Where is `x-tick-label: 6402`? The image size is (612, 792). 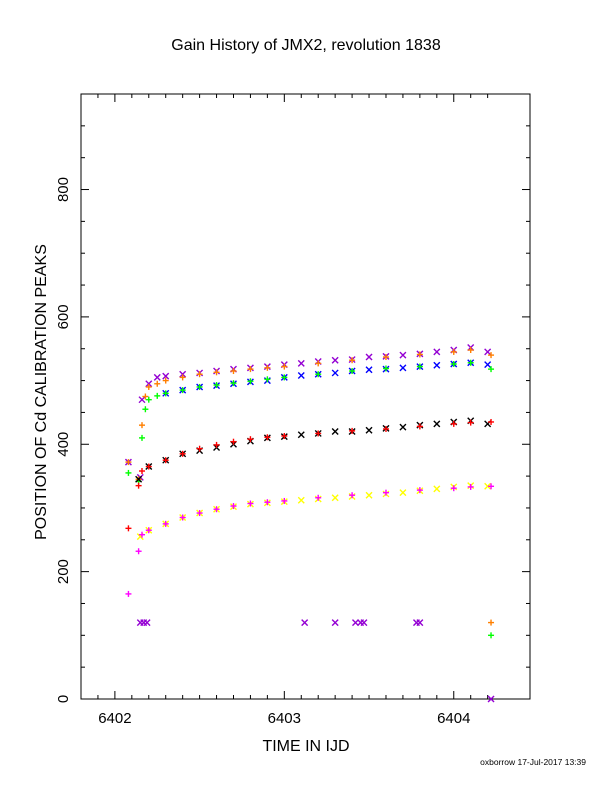
x-tick-label: 6402 is located at coordinates (114, 718).